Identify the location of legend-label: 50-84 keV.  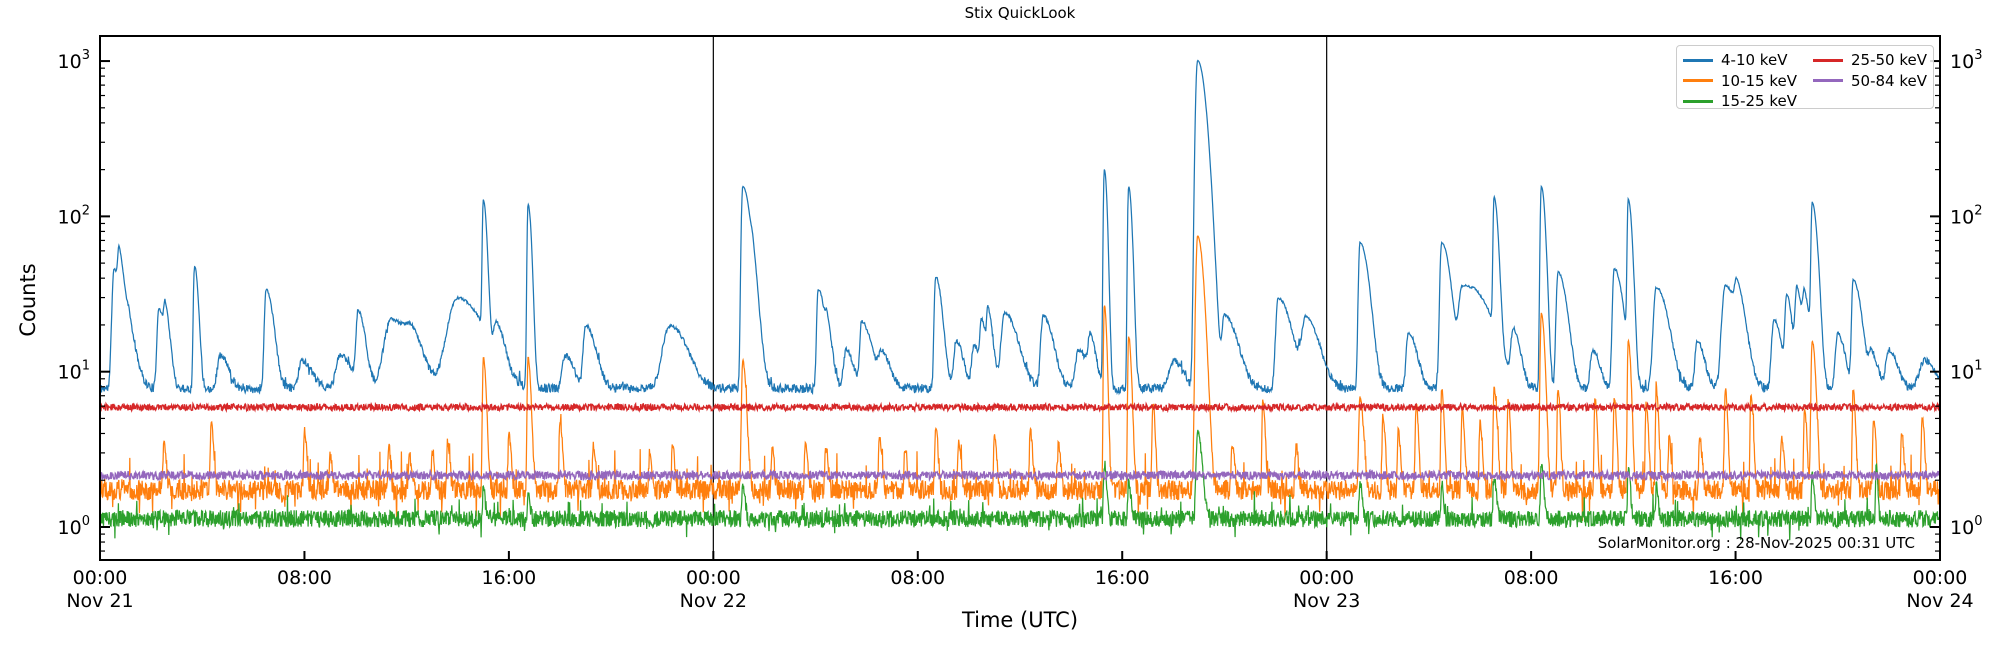
(1889, 80).